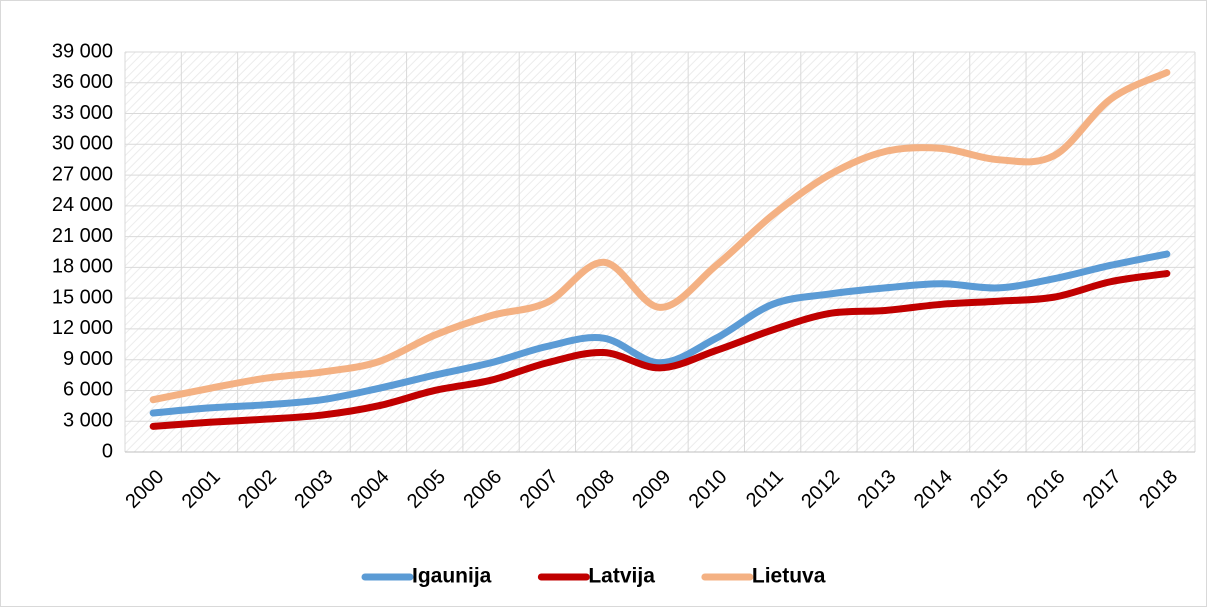  What do you see at coordinates (82, 297) in the screenshot?
I see `y-tick-label: 15 000` at bounding box center [82, 297].